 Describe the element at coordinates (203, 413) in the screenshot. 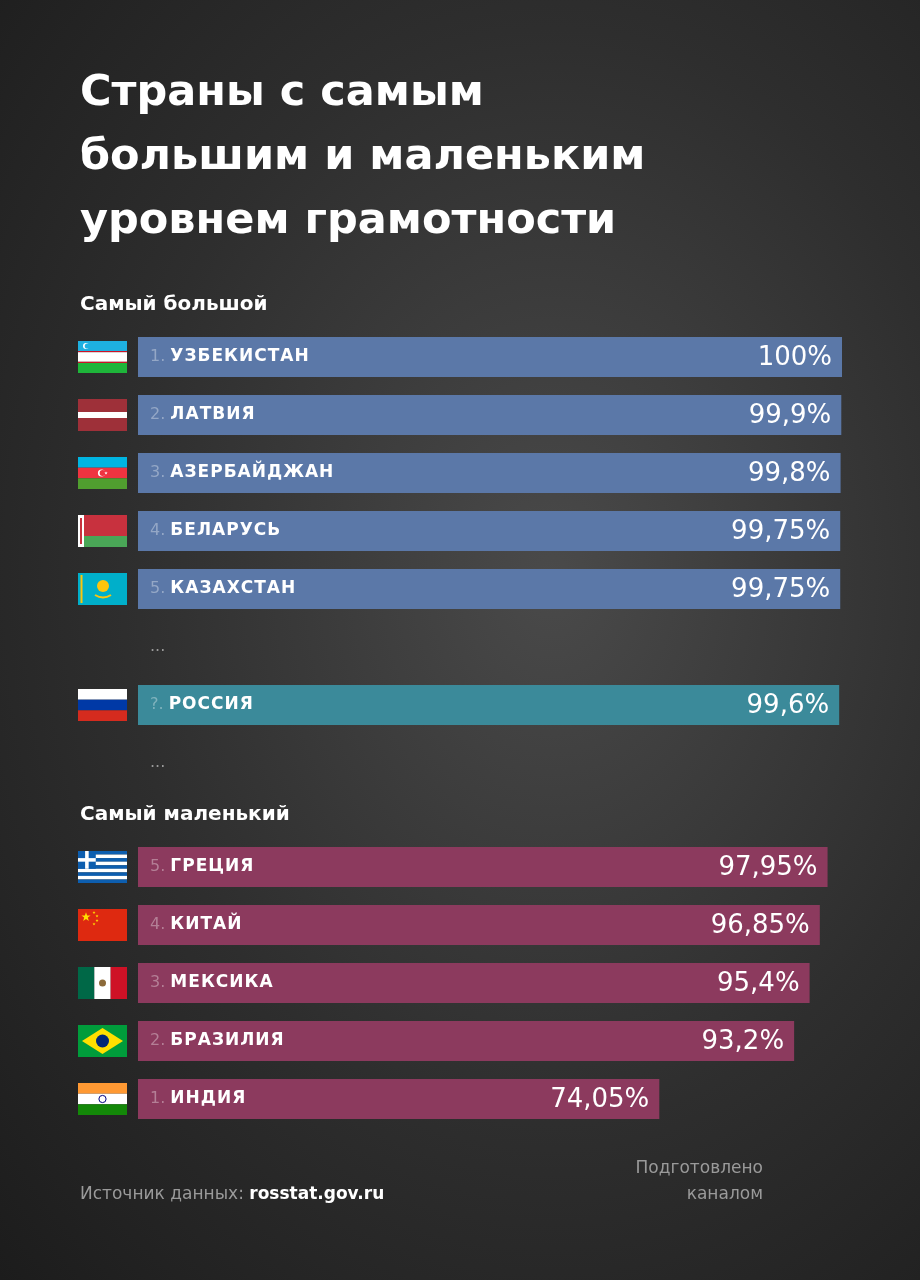

I see `y-tick-label: 2. ЛАТВИЯ` at that location.